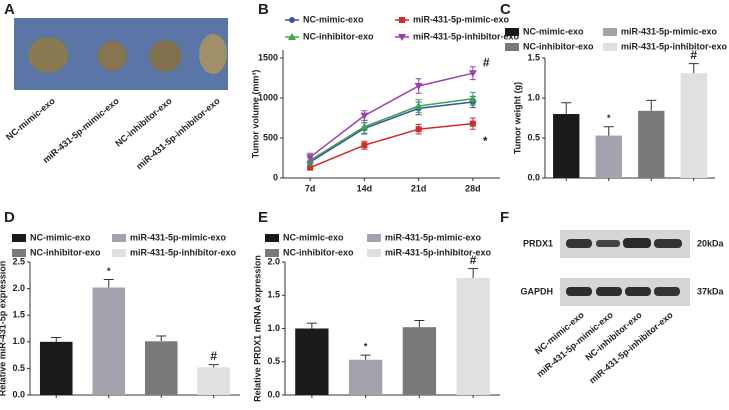  What do you see at coordinates (517, 118) in the screenshot?
I see `y-axis-label: Tumor weight (g)` at bounding box center [517, 118].